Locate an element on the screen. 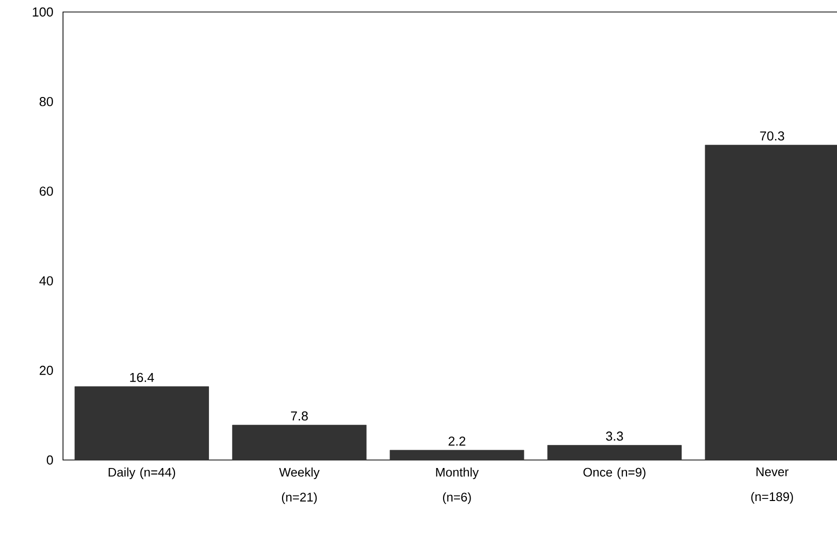  data-label: 3.3 is located at coordinates (614, 436).